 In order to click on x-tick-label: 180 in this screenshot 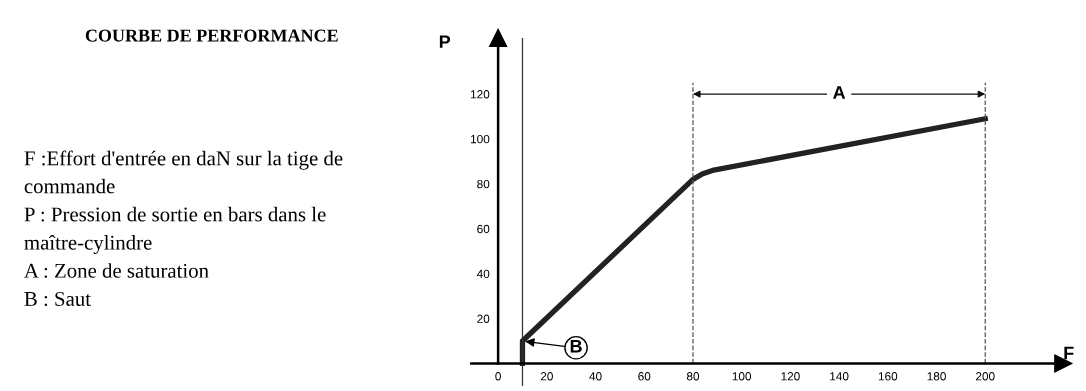, I will do `click(936, 376)`.